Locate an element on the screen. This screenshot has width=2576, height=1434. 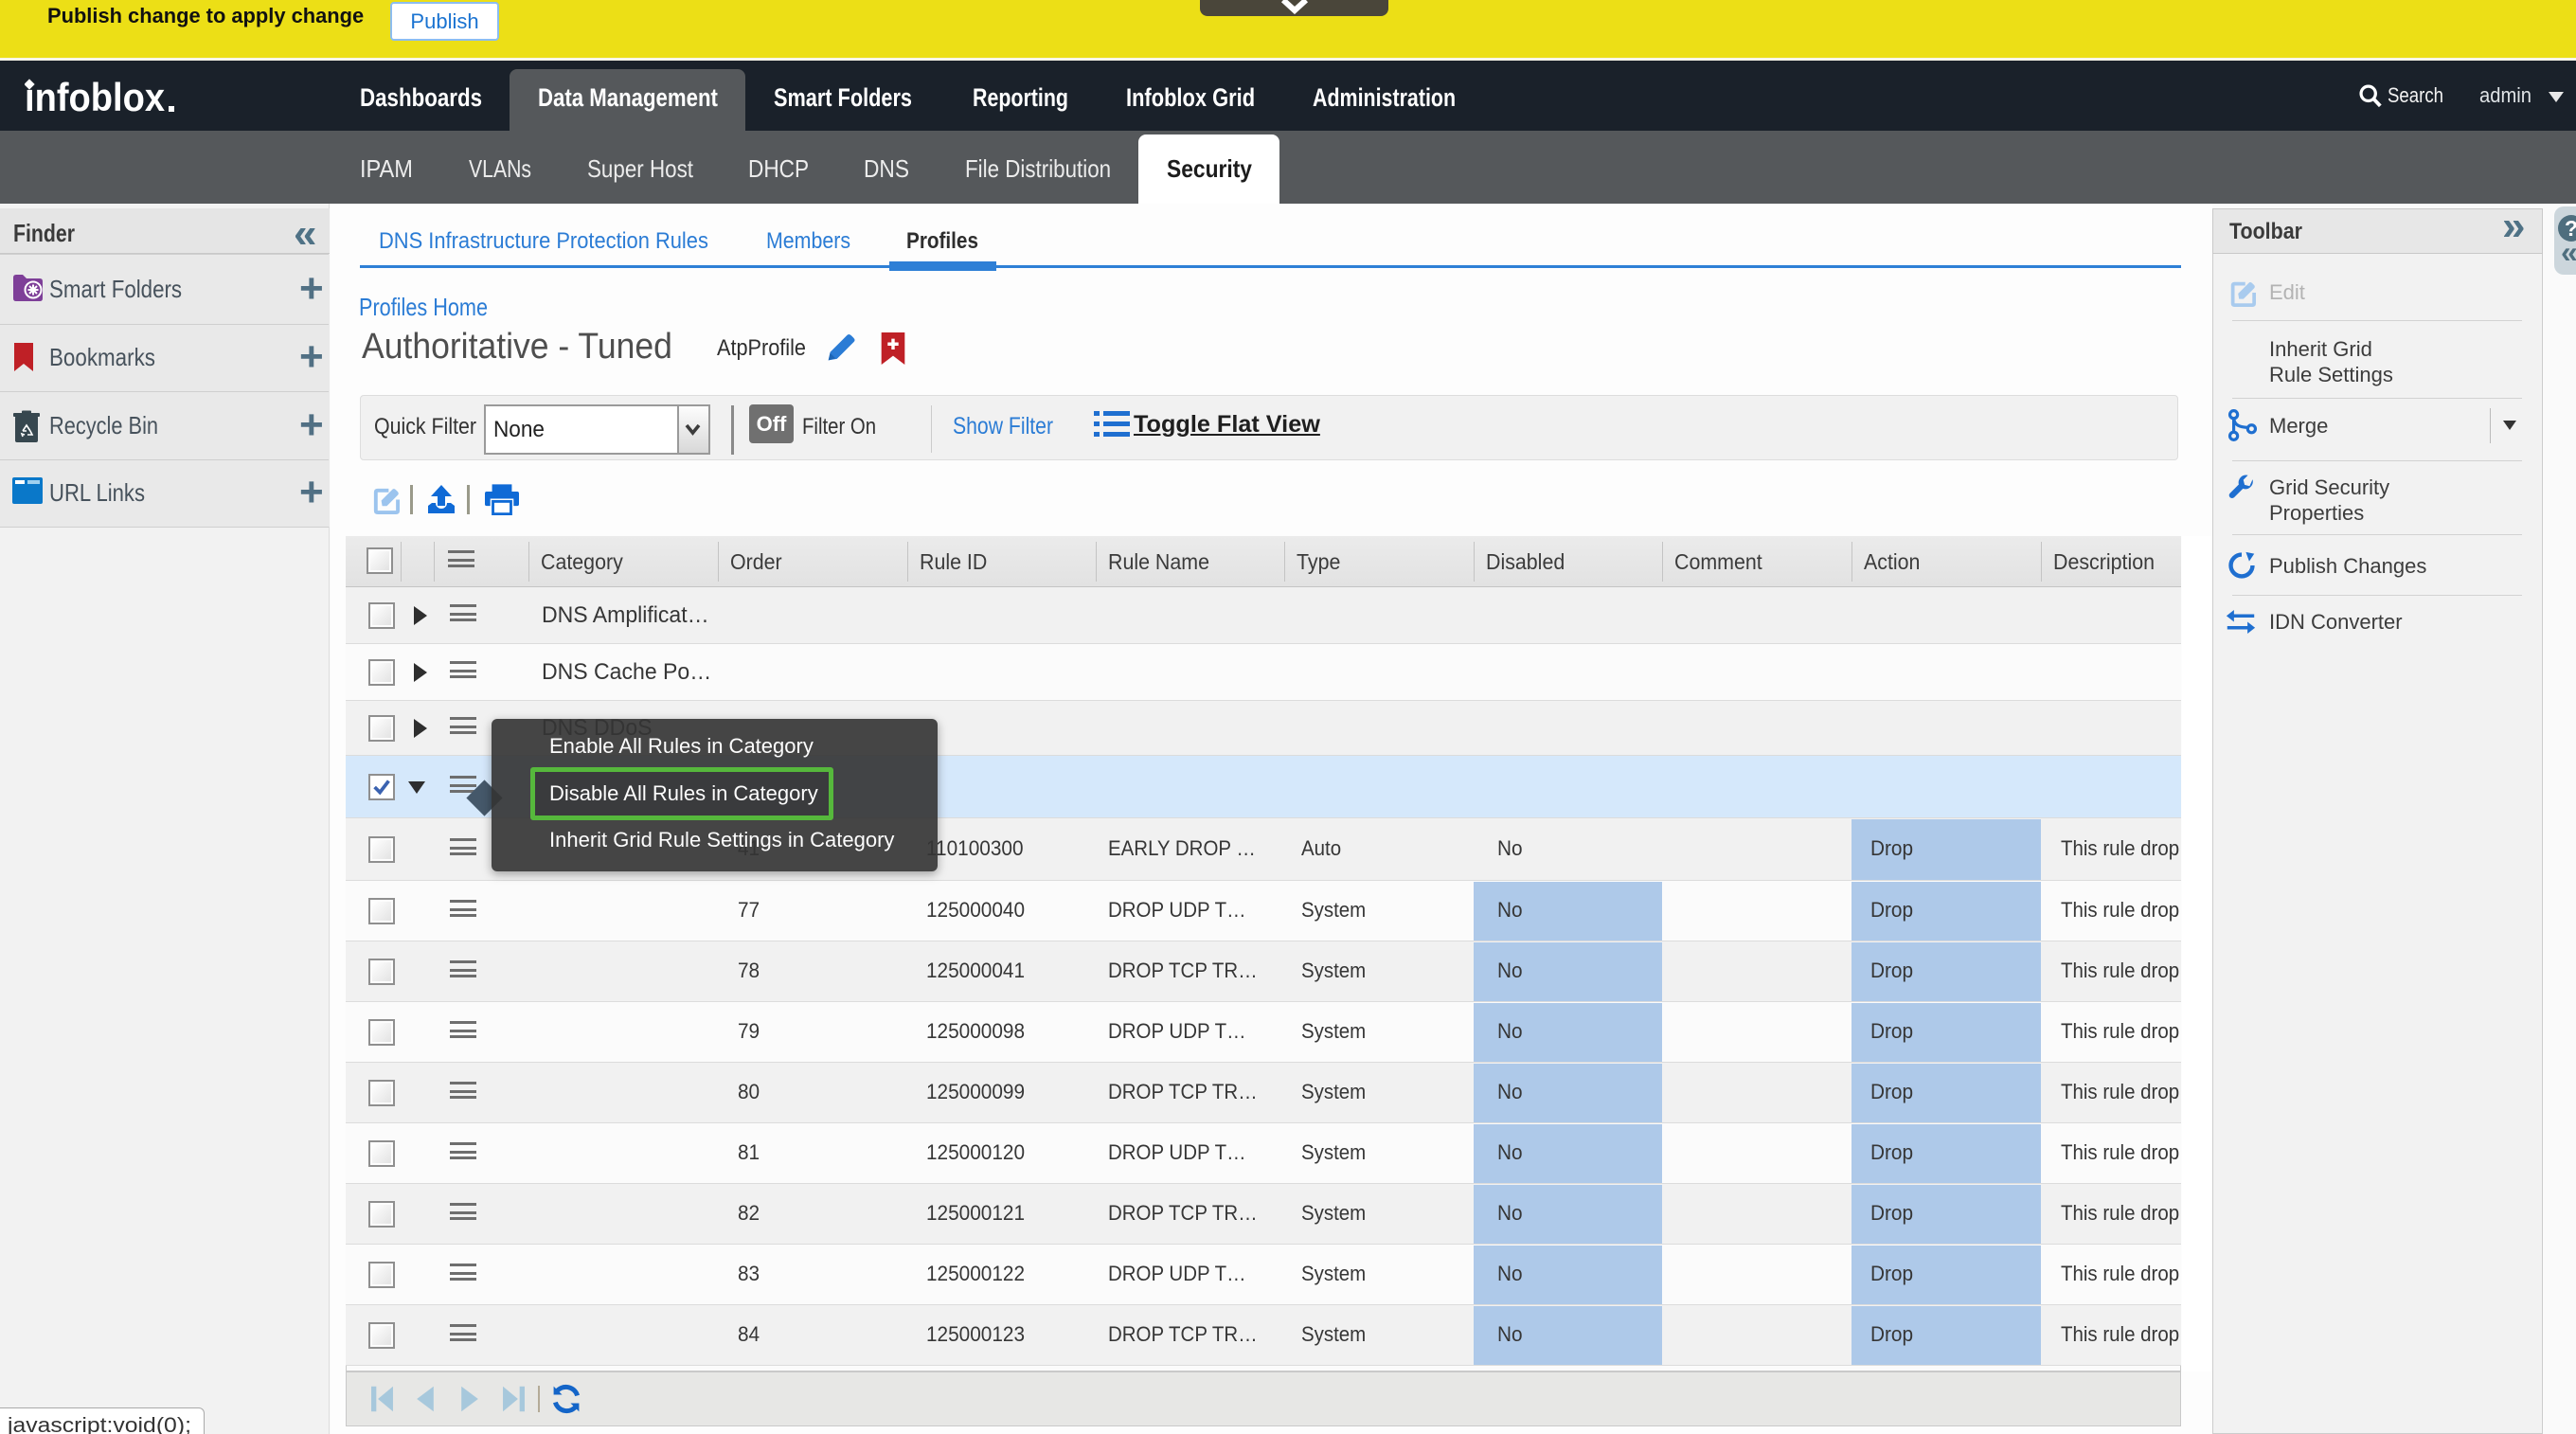
svg-text: ınfoblox is located at coordinates (95, 97).